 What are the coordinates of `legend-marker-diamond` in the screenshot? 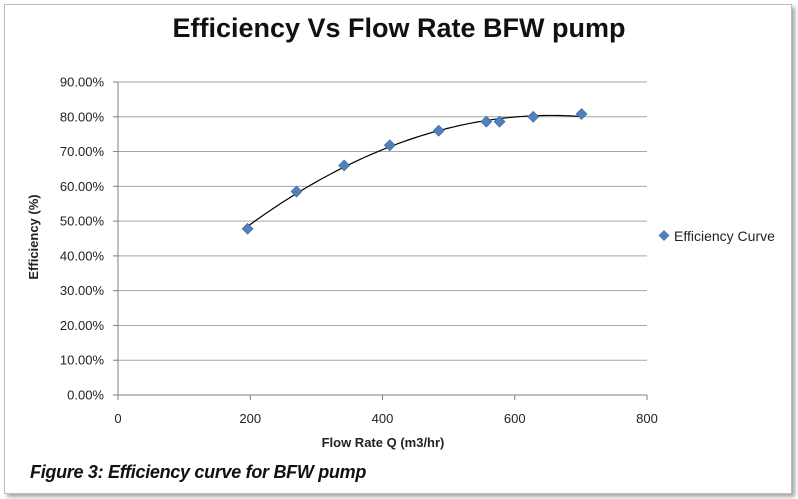 It's located at (664, 235).